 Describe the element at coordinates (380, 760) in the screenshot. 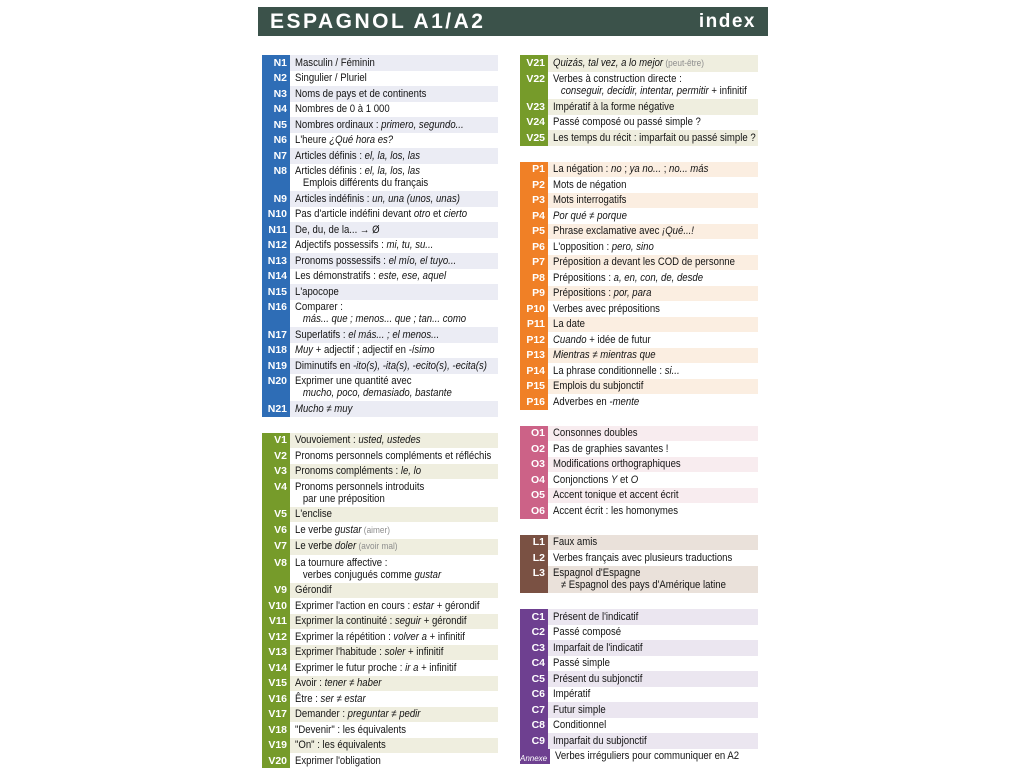

I see `index-row-v20: V20 Exprimer l'obligation` at that location.